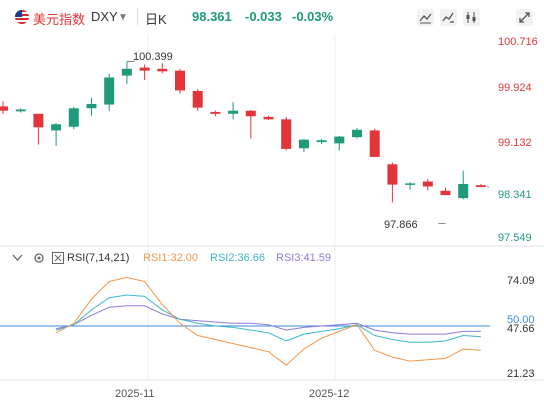 This screenshot has width=544, height=405. Describe the element at coordinates (518, 42) in the screenshot. I see `price-axis-label: 100.716` at that location.